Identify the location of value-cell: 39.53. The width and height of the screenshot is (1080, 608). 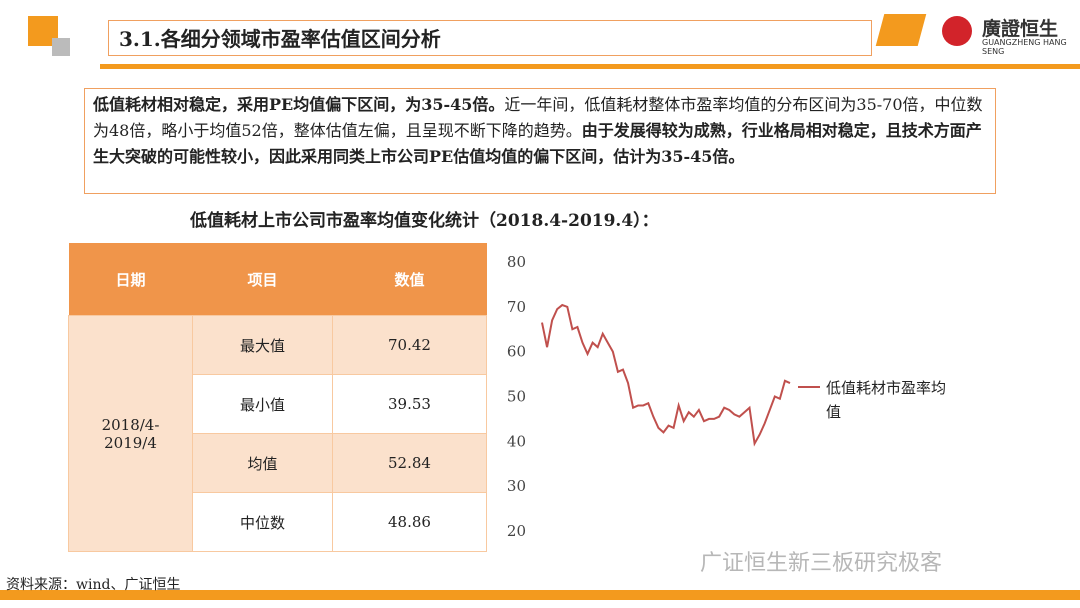
(409, 404).